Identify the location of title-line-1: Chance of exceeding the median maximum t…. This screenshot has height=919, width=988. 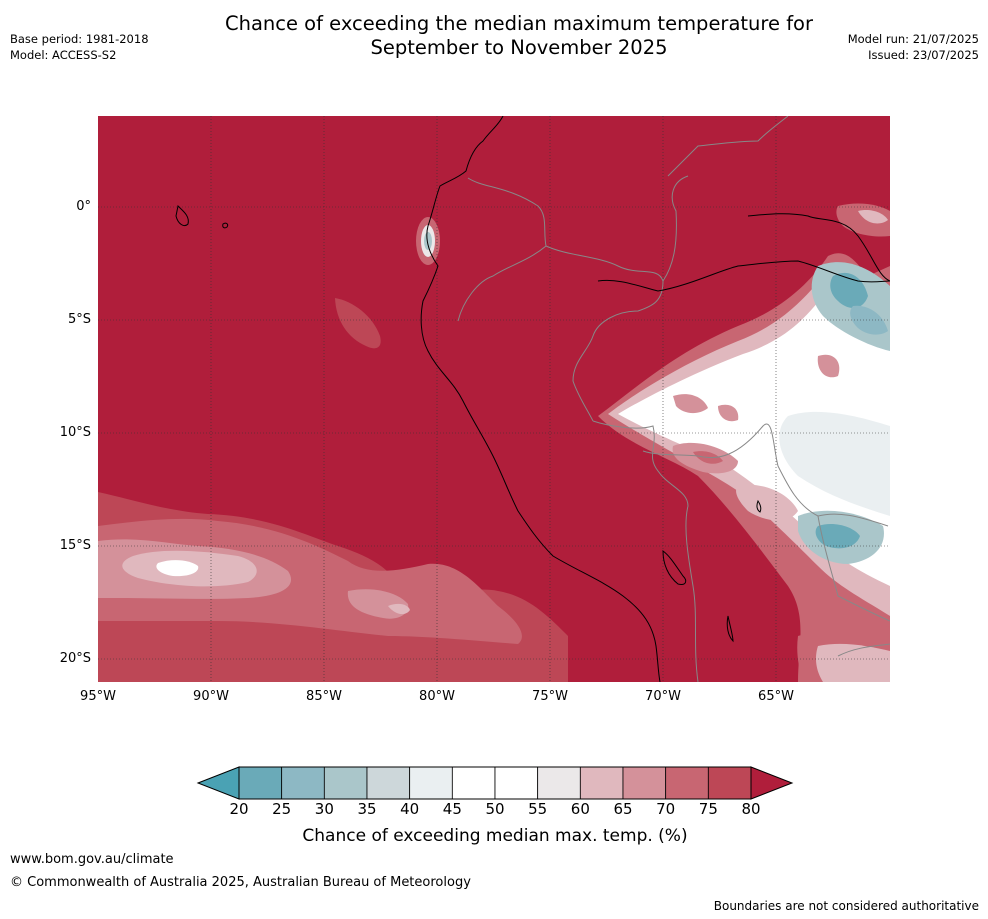
(519, 23).